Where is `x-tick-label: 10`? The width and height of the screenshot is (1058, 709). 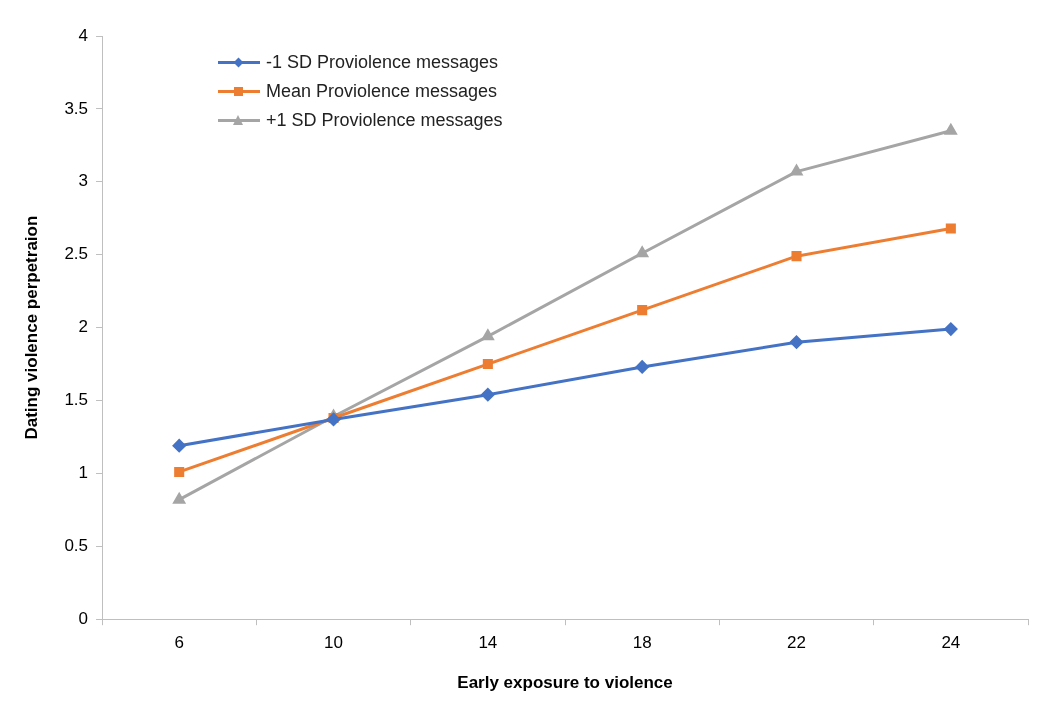
x-tick-label: 10 is located at coordinates (333, 643).